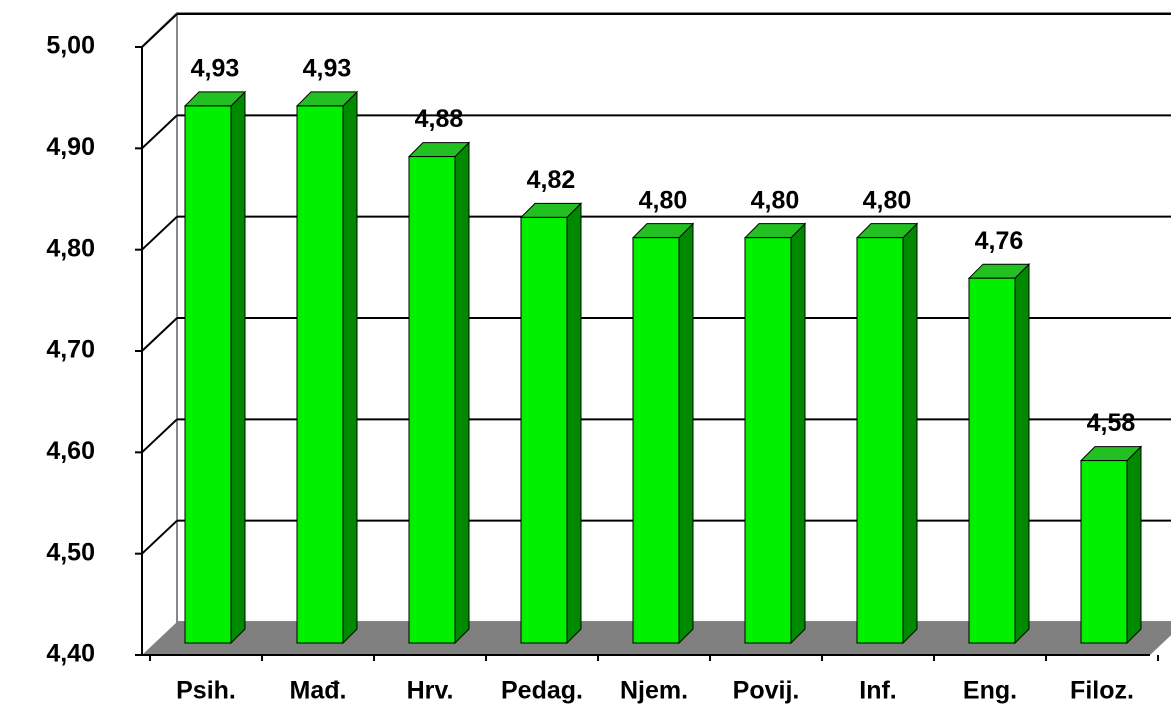 This screenshot has width=1171, height=713. What do you see at coordinates (878, 691) in the screenshot?
I see `x-tick-label: Inf.` at bounding box center [878, 691].